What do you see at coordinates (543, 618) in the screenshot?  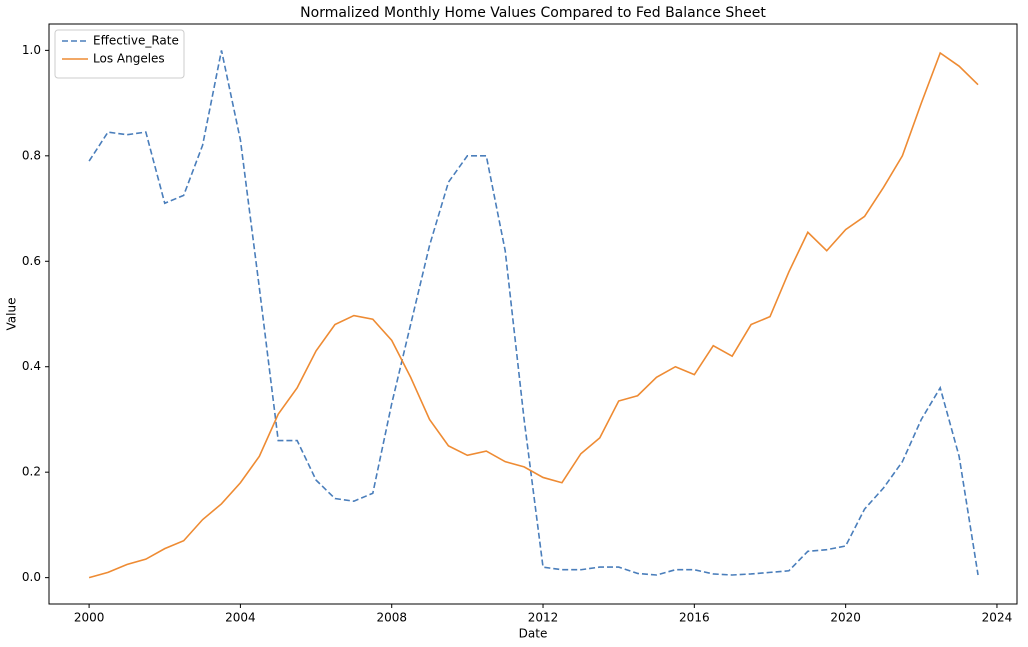 I see `x-tick-label: 2012` at bounding box center [543, 618].